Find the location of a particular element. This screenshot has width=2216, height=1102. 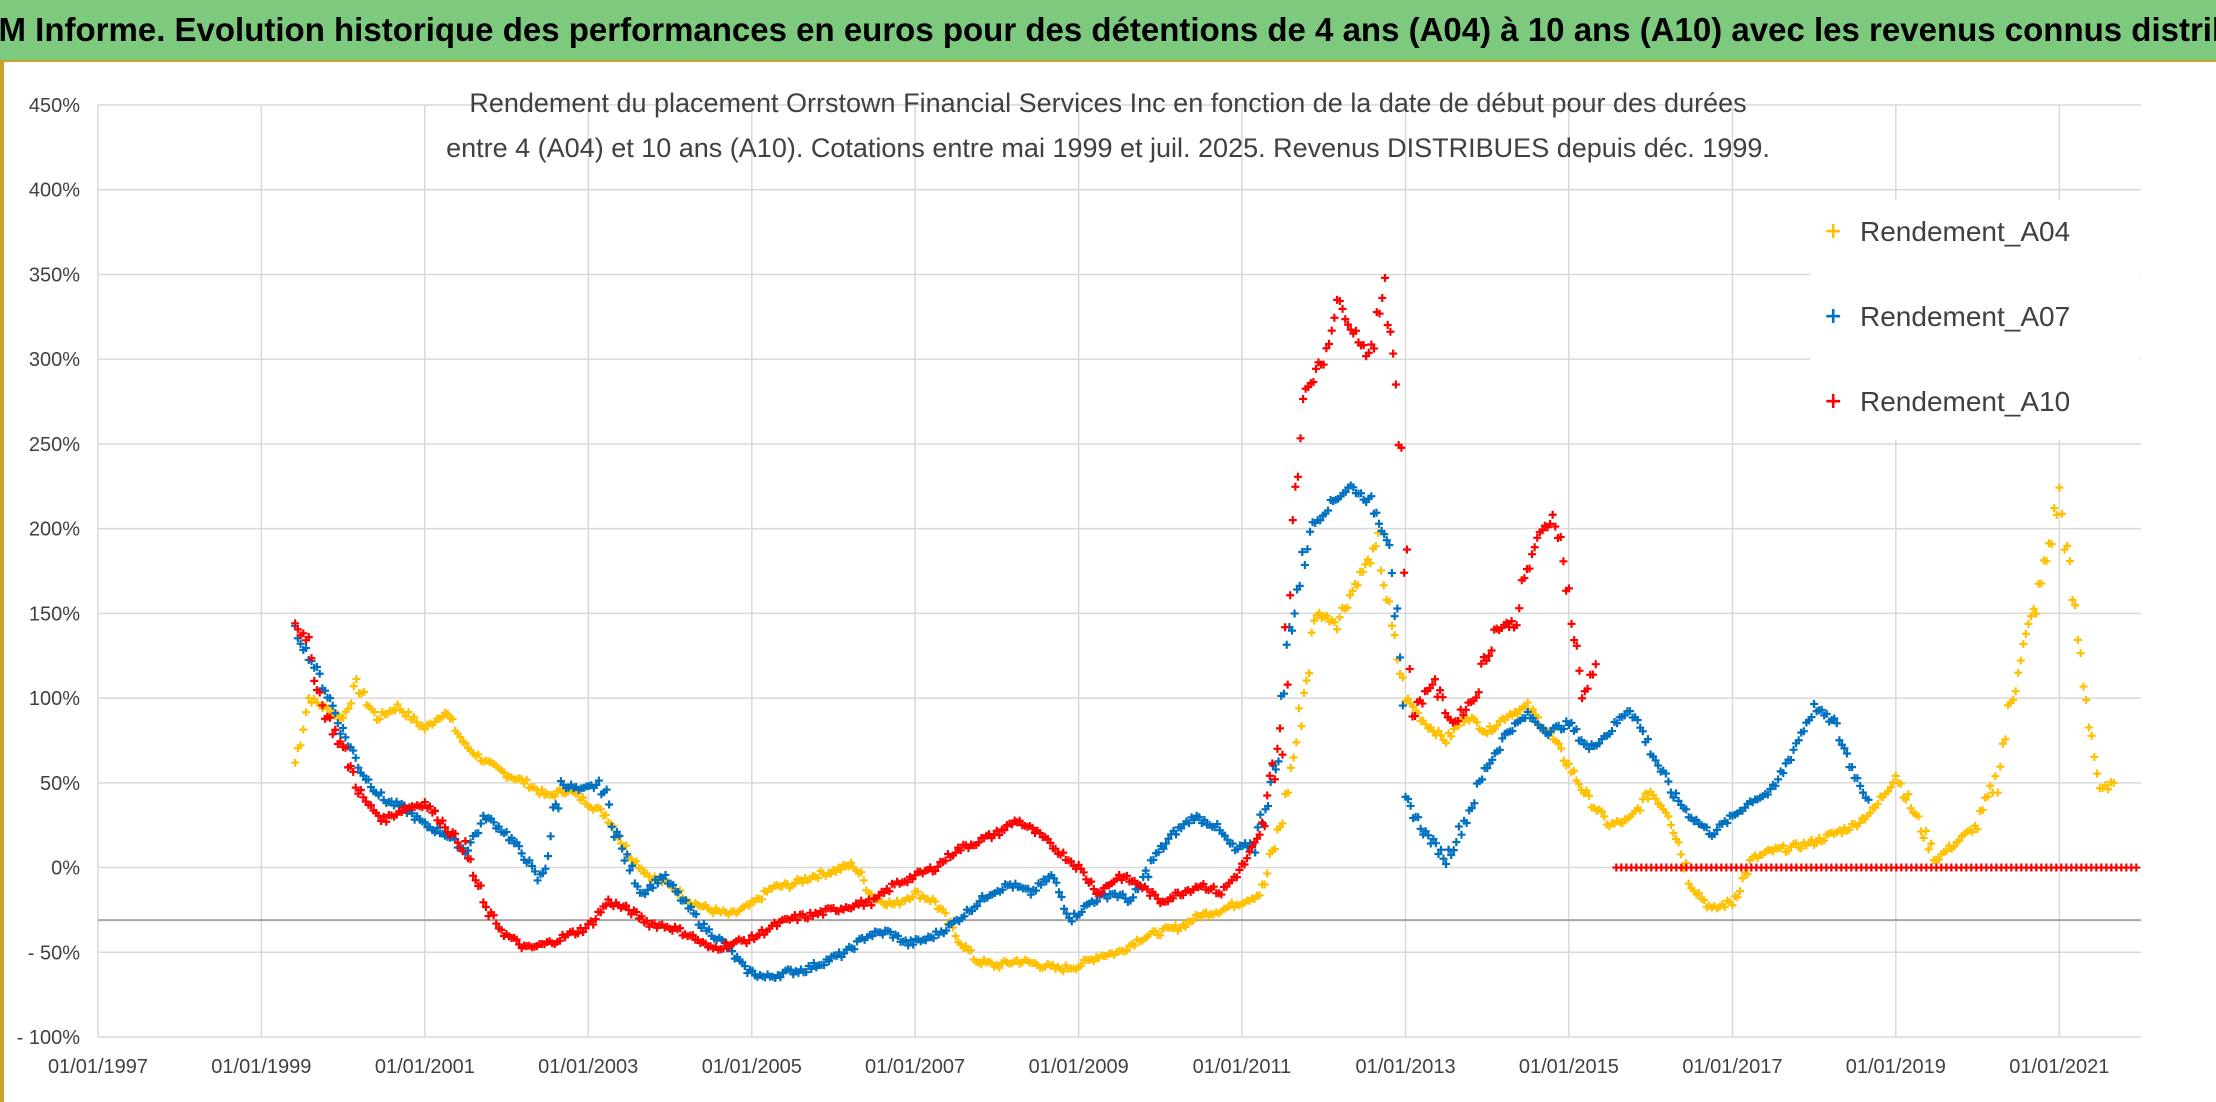

x-tick-label: 01/01/2003 is located at coordinates (588, 1067).